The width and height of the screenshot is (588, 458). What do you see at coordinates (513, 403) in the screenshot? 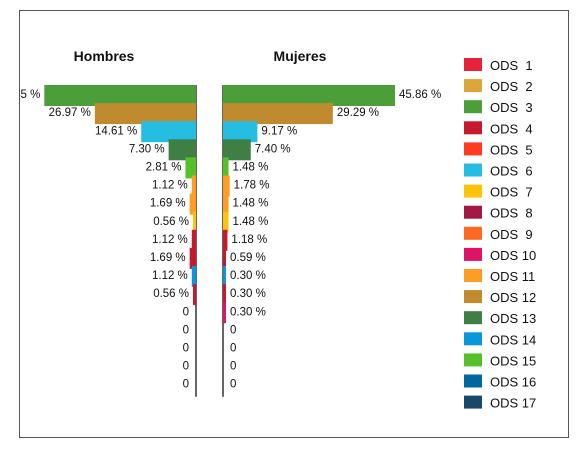
I see `legend-label: ODS 17` at bounding box center [513, 403].